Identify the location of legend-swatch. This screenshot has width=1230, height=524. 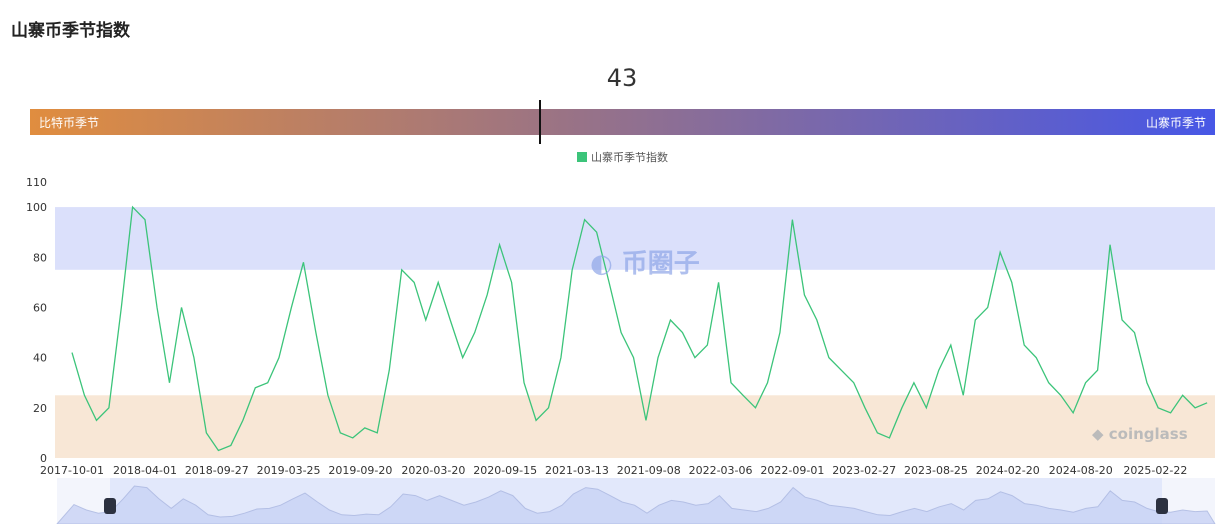
(582, 157).